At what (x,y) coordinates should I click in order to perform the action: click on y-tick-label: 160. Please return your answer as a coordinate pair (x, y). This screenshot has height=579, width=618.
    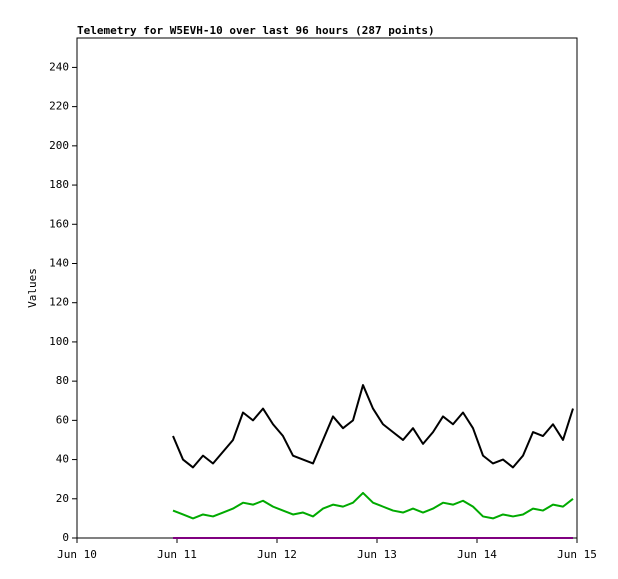
    Looking at the image, I should click on (59, 223).